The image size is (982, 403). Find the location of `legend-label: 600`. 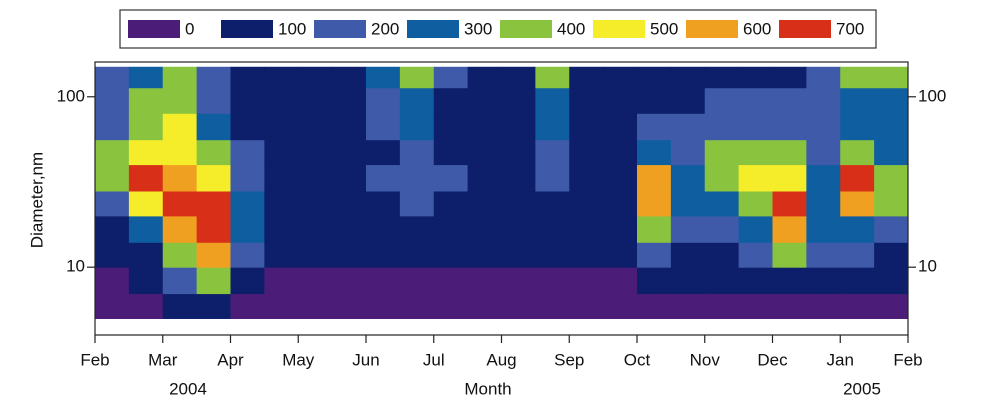

legend-label: 600 is located at coordinates (757, 28).